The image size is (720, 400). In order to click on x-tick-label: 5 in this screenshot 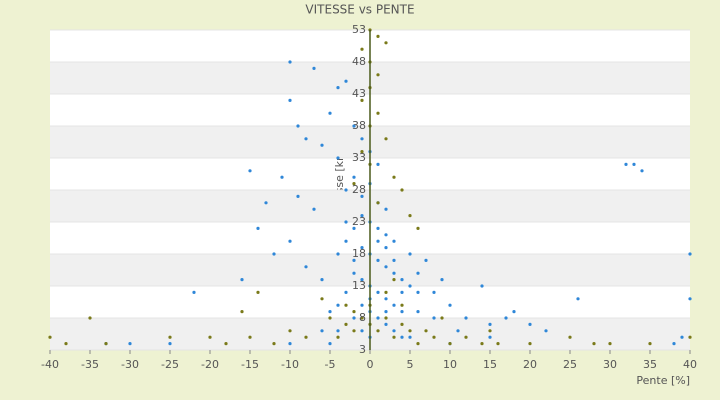, I will do `click(410, 364)`.